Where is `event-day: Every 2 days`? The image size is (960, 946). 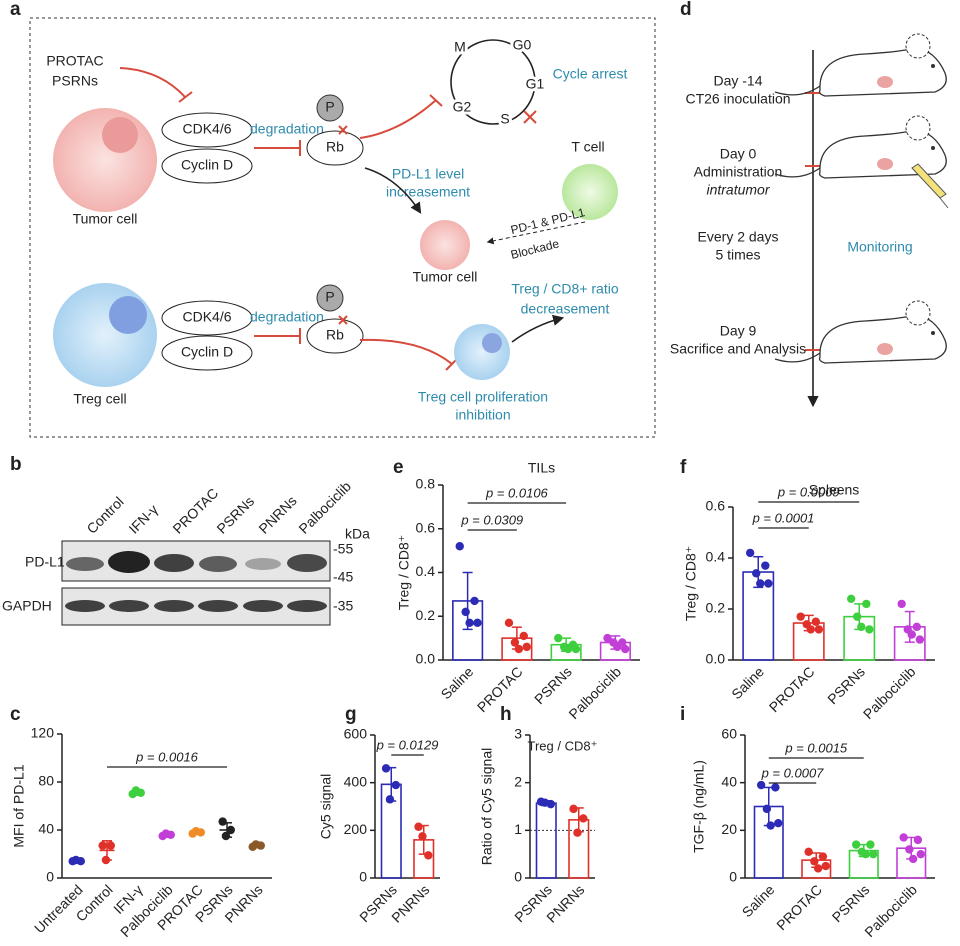
event-day: Every 2 days is located at coordinates (738, 237).